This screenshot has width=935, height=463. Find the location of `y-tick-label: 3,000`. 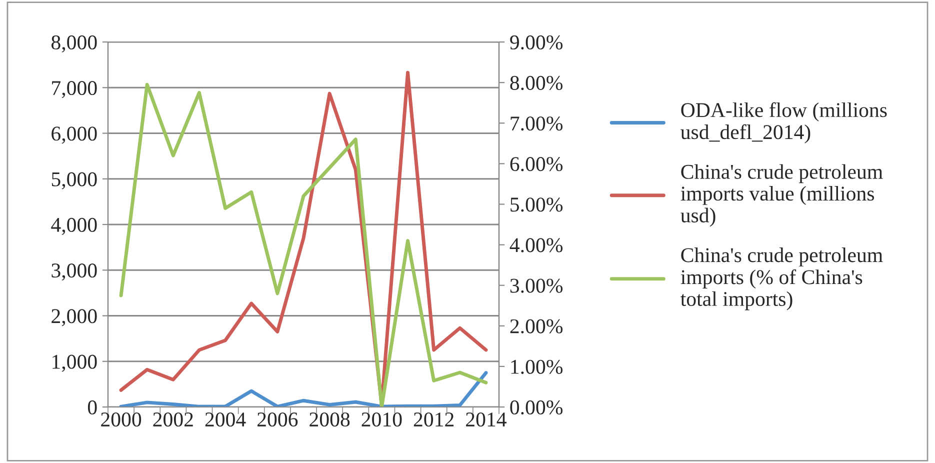

y-tick-label: 3,000 is located at coordinates (74, 272).